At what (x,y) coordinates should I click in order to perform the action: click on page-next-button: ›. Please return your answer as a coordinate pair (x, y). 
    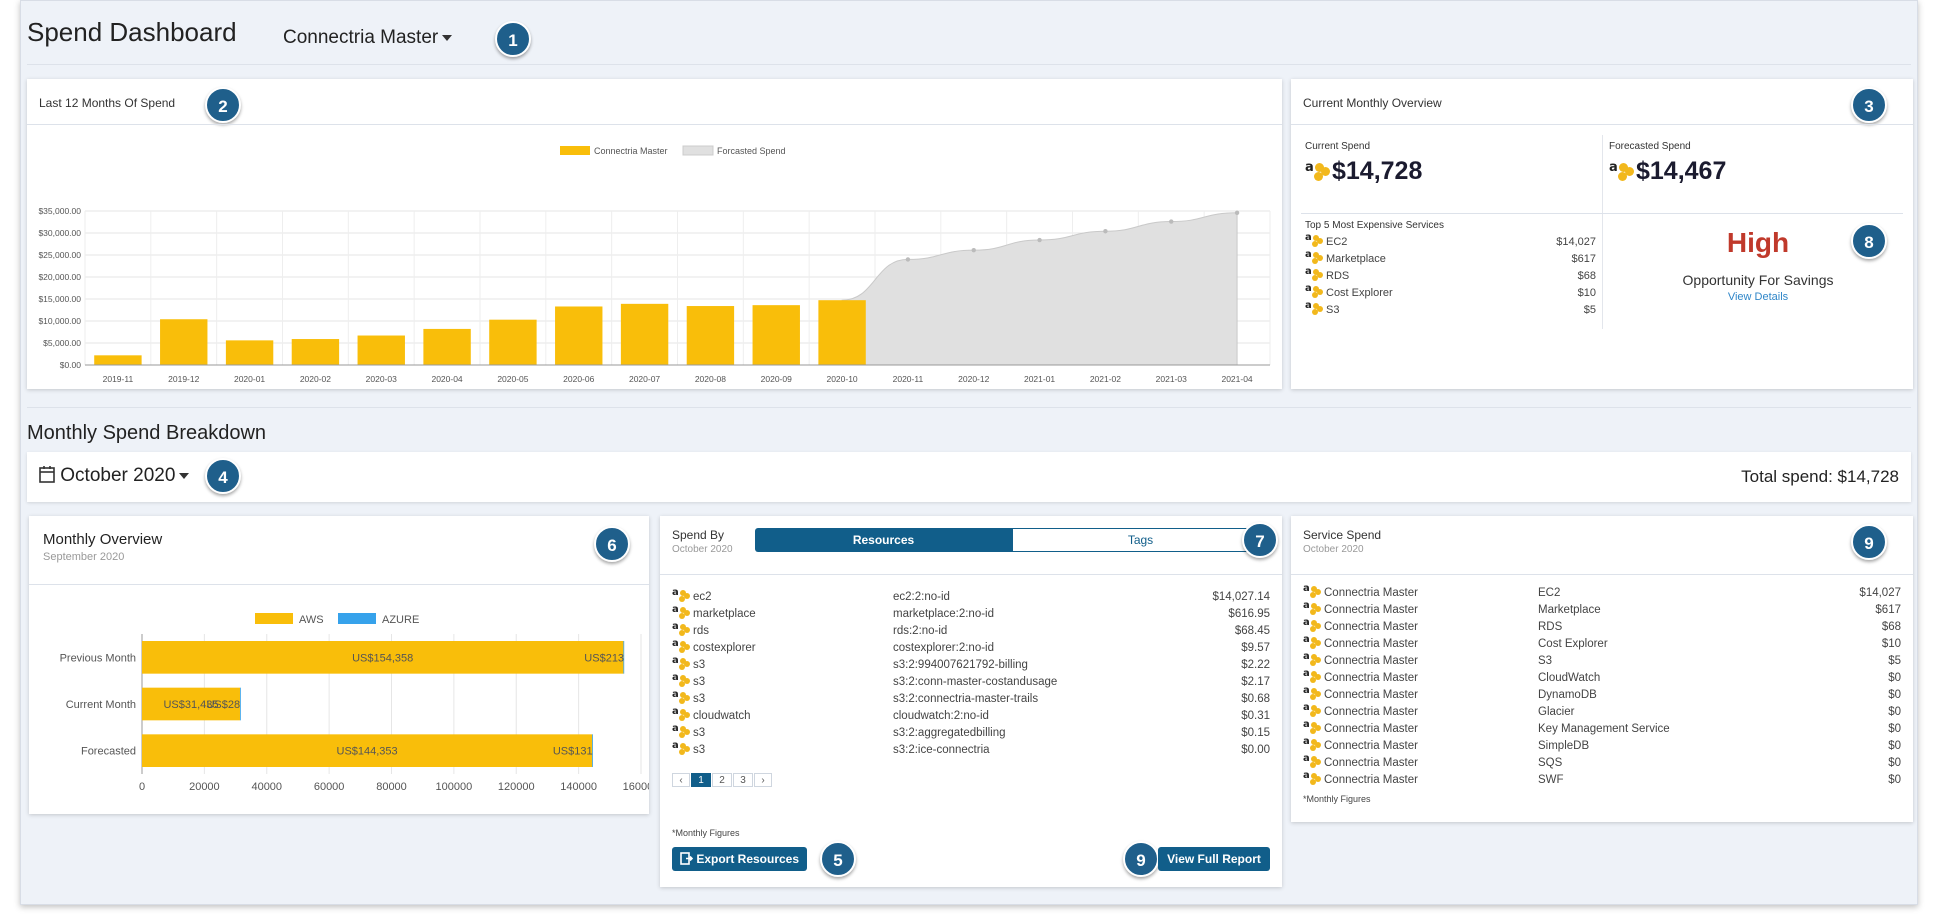
    Looking at the image, I should click on (763, 780).